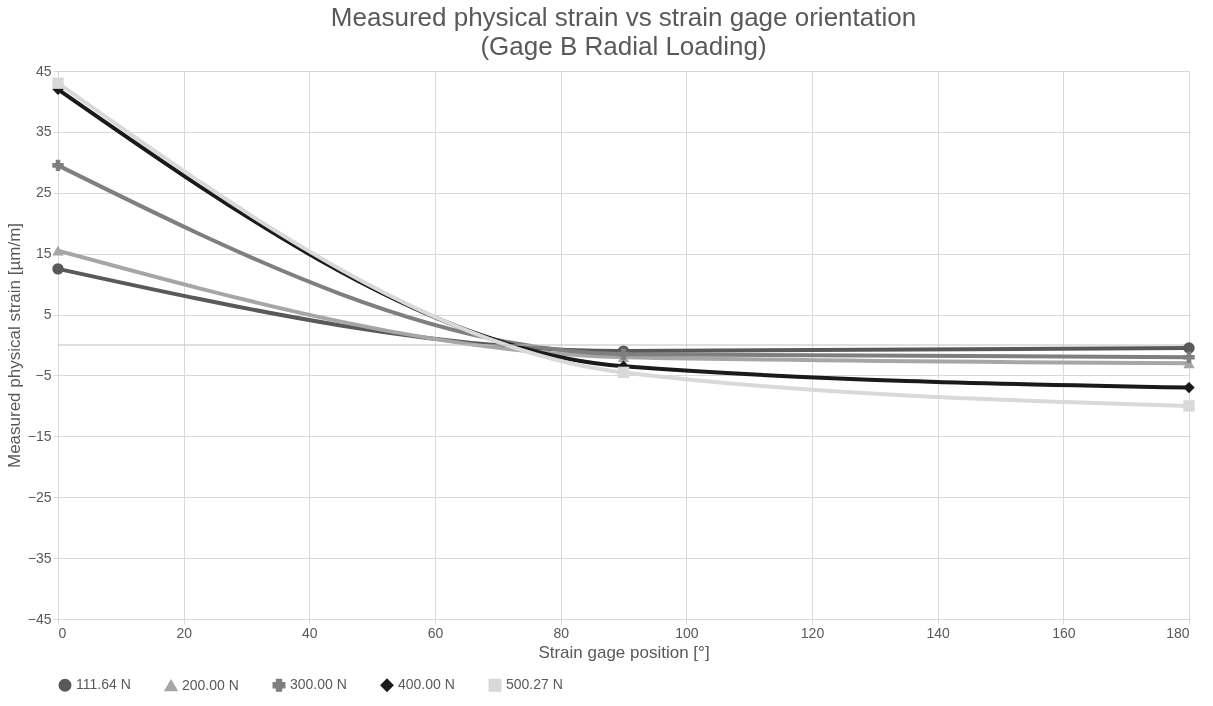 The image size is (1213, 706). I want to click on chart-subtitle: (Gage B Radial Loading), so click(623, 46).